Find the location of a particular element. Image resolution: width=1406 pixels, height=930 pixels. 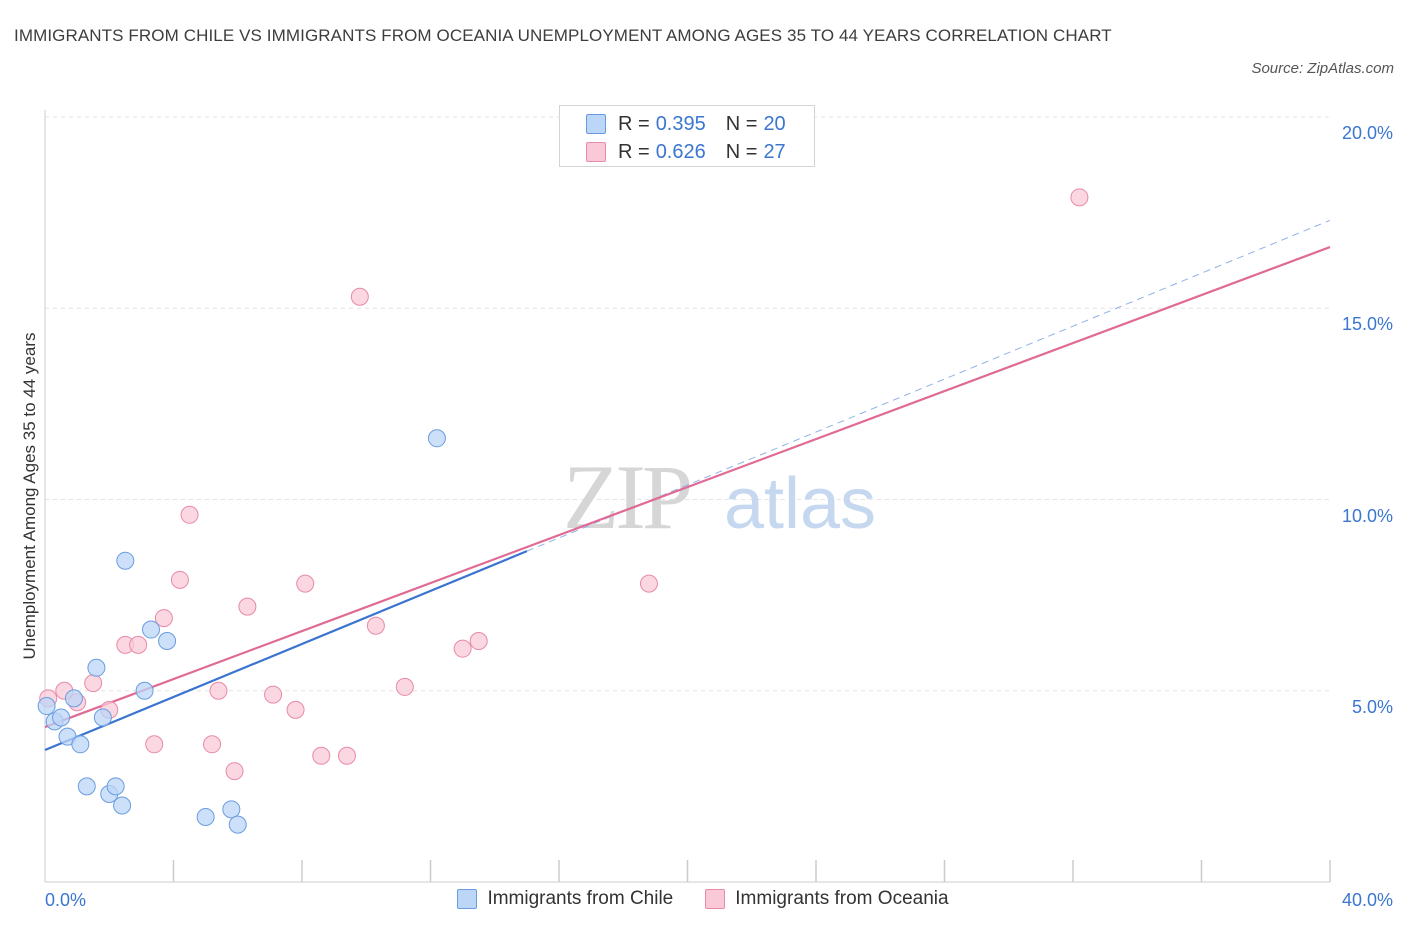

x-tick-label: 0.0% is located at coordinates (66, 900).